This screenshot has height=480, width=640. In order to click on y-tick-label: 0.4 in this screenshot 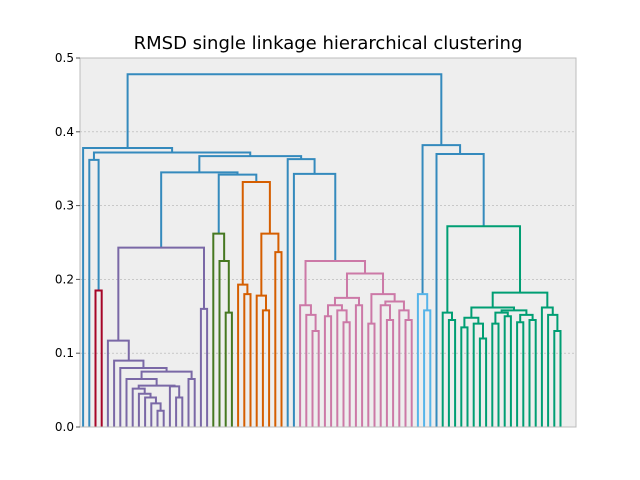, I will do `click(64, 132)`.